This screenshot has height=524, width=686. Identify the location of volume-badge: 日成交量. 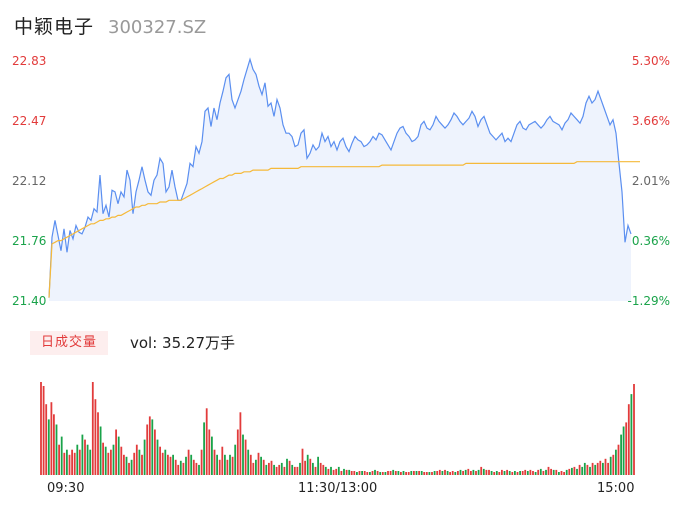
(69, 343).